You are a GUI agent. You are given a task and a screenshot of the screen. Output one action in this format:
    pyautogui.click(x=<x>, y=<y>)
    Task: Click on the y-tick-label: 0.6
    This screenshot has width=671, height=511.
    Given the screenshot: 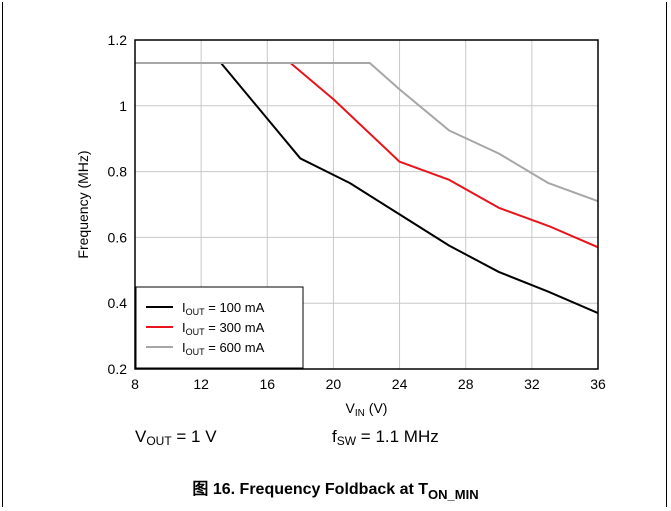 What is the action you would take?
    pyautogui.click(x=118, y=237)
    